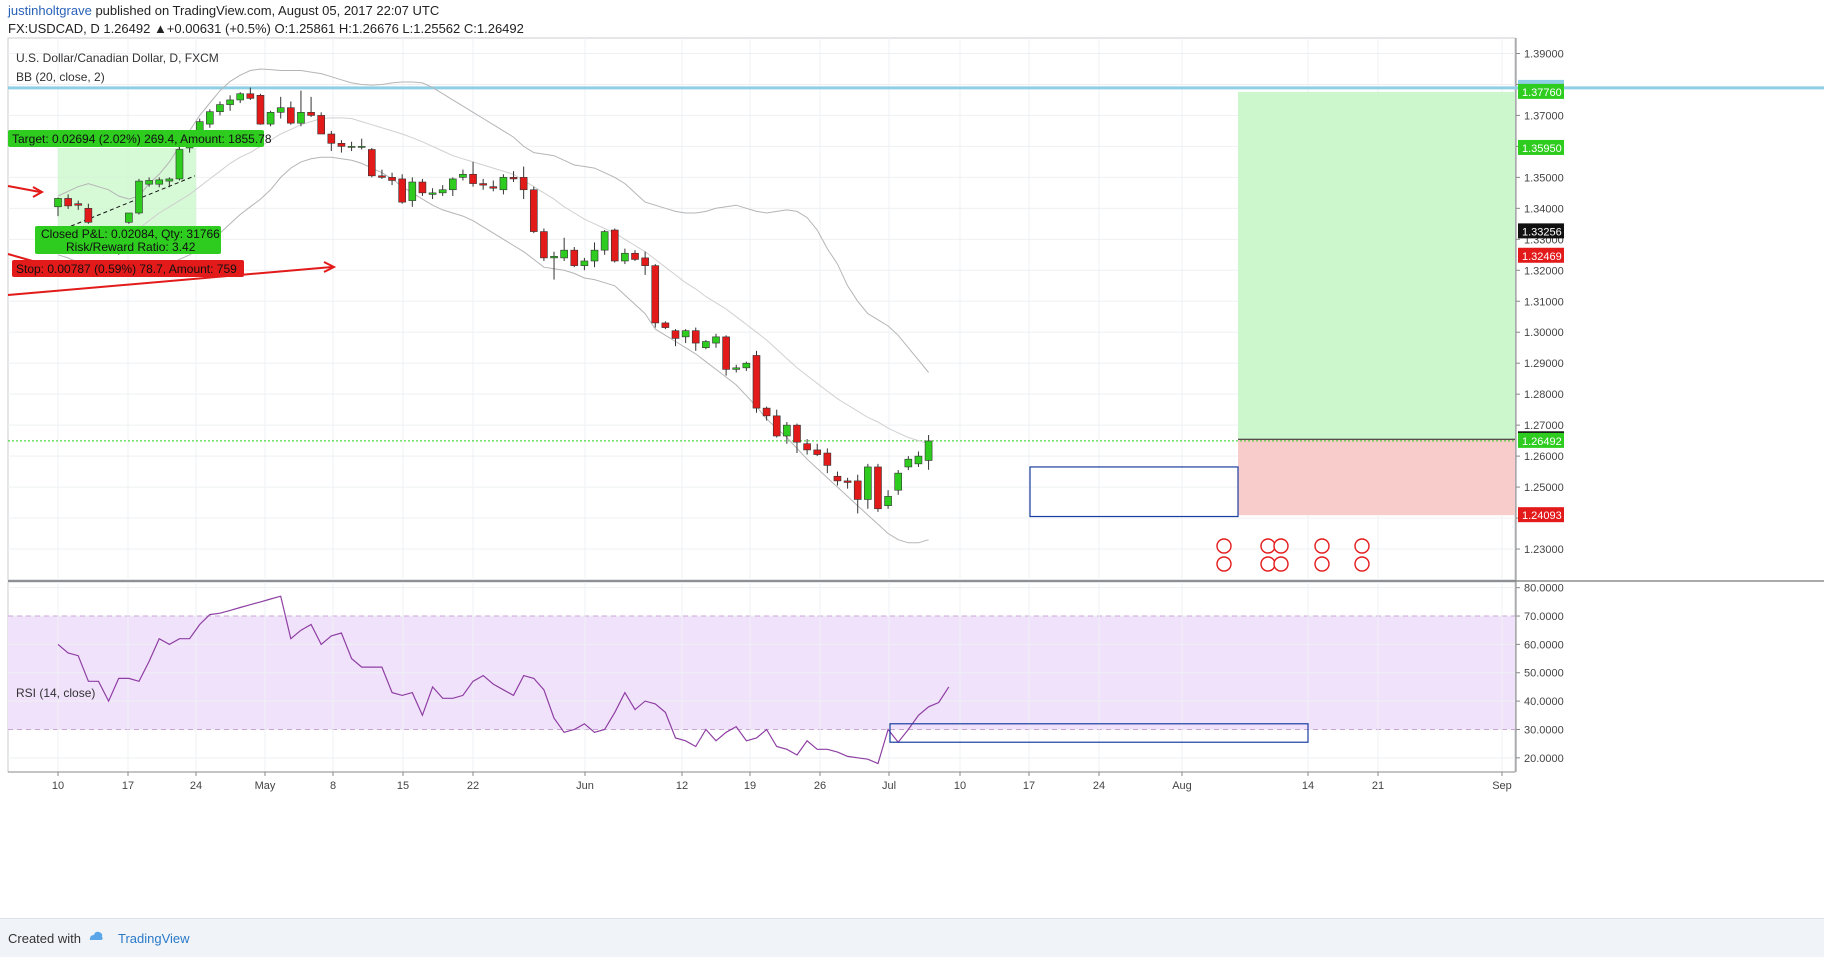  I want to click on profit-zone, so click(1376, 265).